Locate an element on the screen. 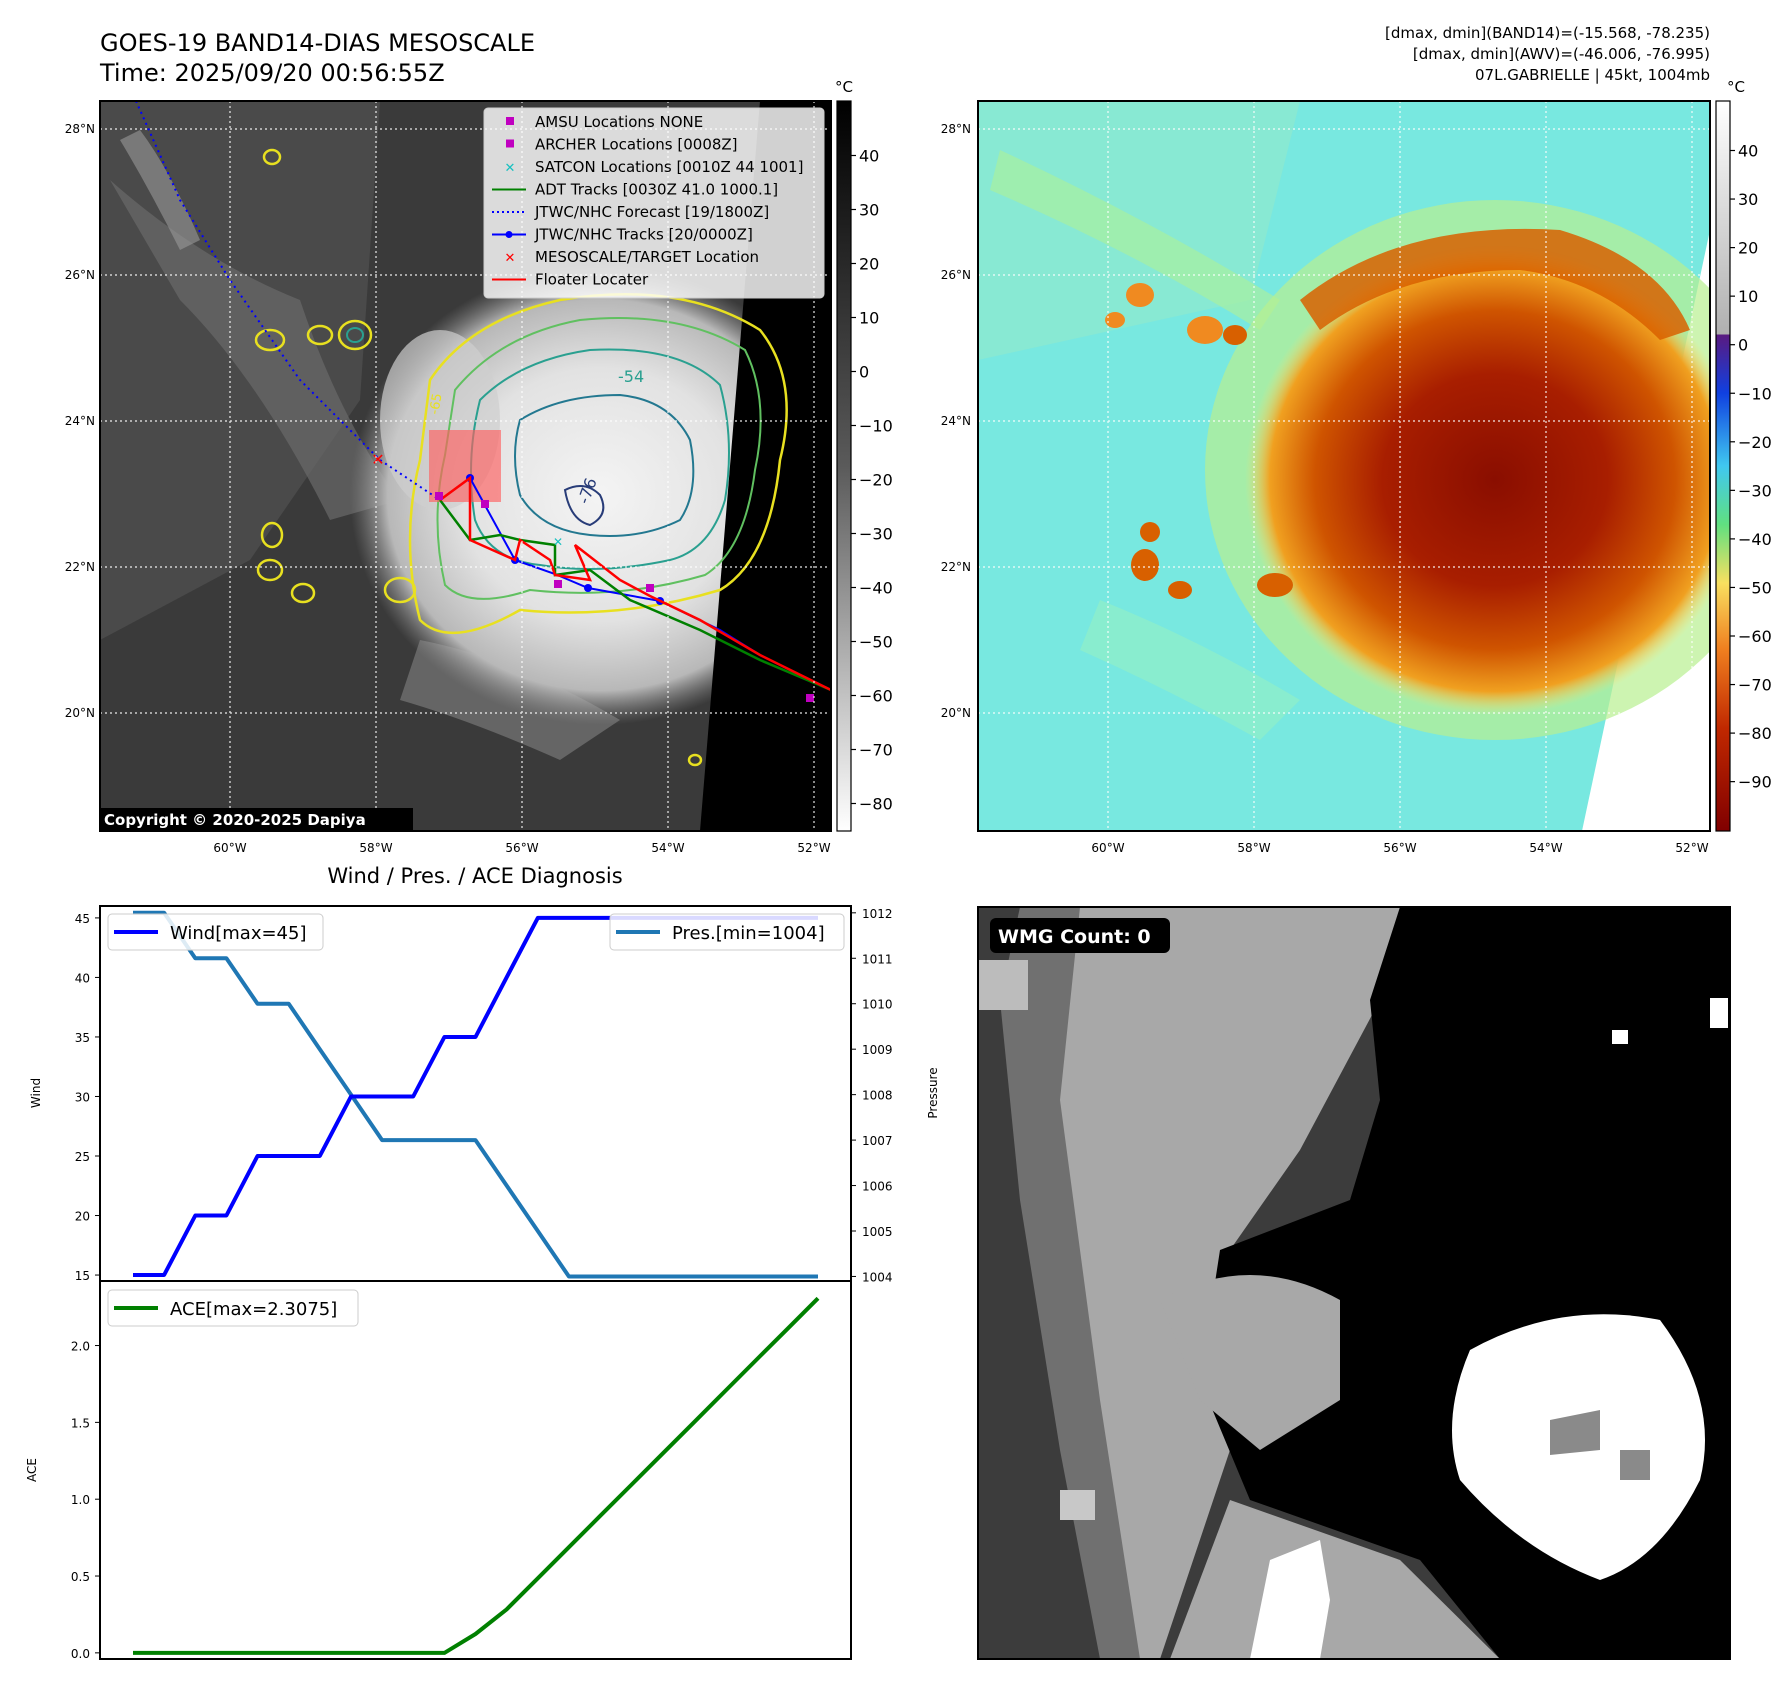 The width and height of the screenshot is (1792, 1690). awv-map-lat-labels: 28°N 26°N 24°N 22°N 20°N is located at coordinates (956, 421).